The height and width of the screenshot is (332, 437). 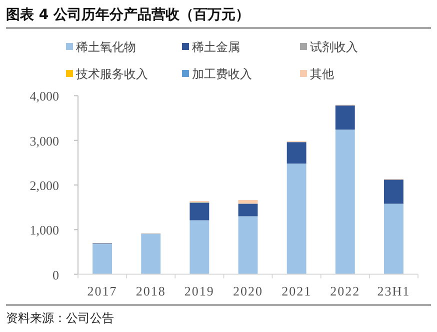 What do you see at coordinates (222, 74) in the screenshot?
I see `legend-label: 加工费收入` at bounding box center [222, 74].